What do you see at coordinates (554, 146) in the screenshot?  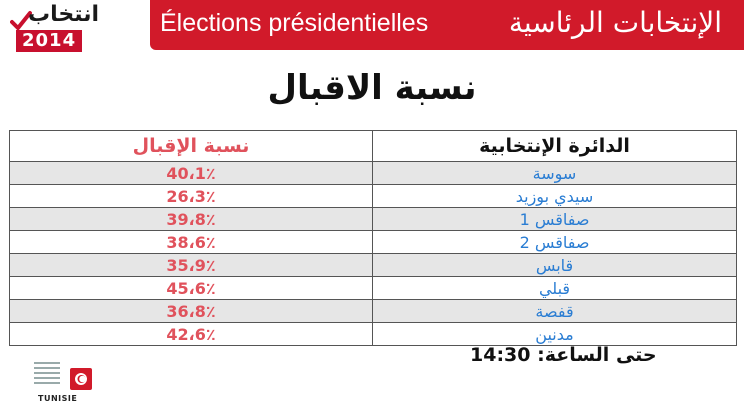 I see `column-header-district: الدائرة الإنتخابية` at bounding box center [554, 146].